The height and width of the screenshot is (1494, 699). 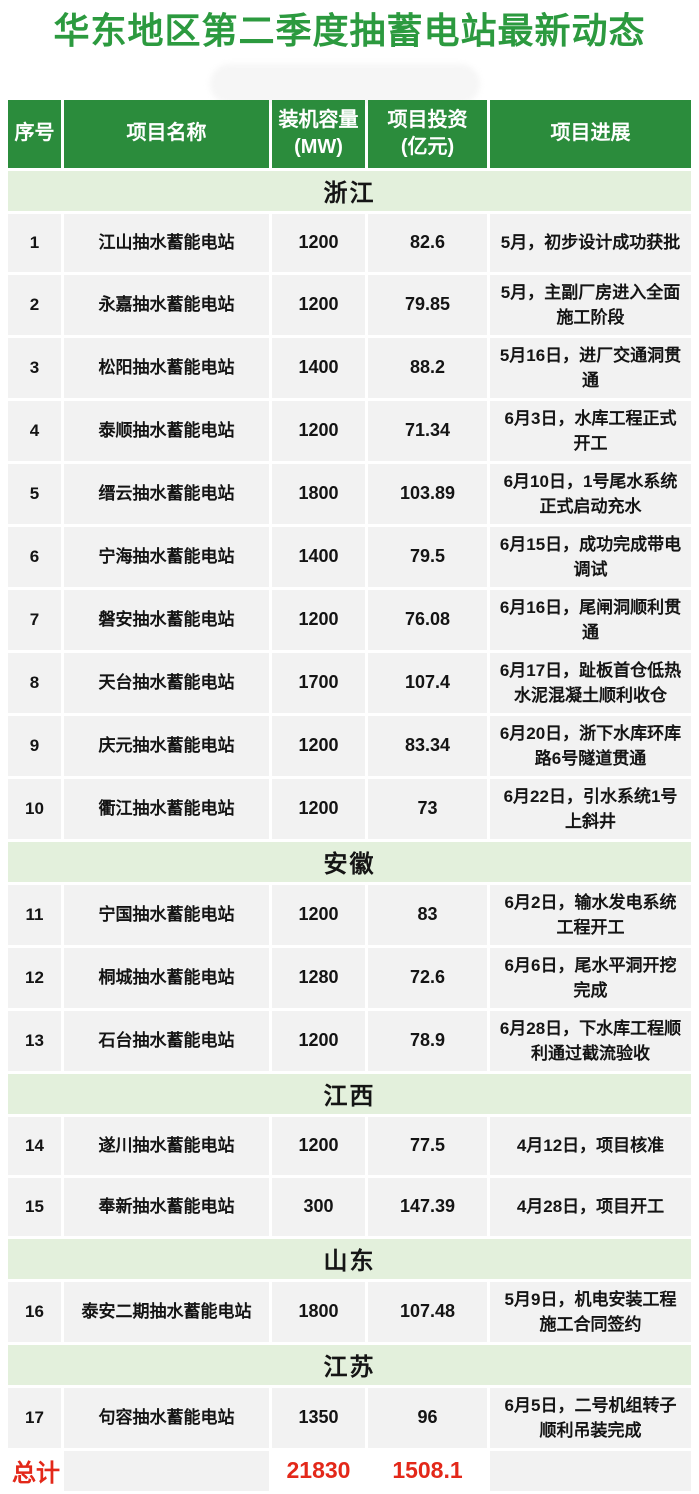 I want to click on cell-capacity: 1700, so click(x=318, y=682).